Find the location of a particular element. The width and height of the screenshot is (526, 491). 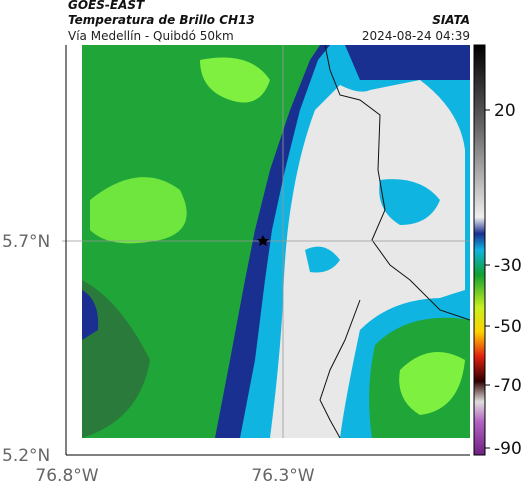

colorbar-label: 20 is located at coordinates (505, 111).